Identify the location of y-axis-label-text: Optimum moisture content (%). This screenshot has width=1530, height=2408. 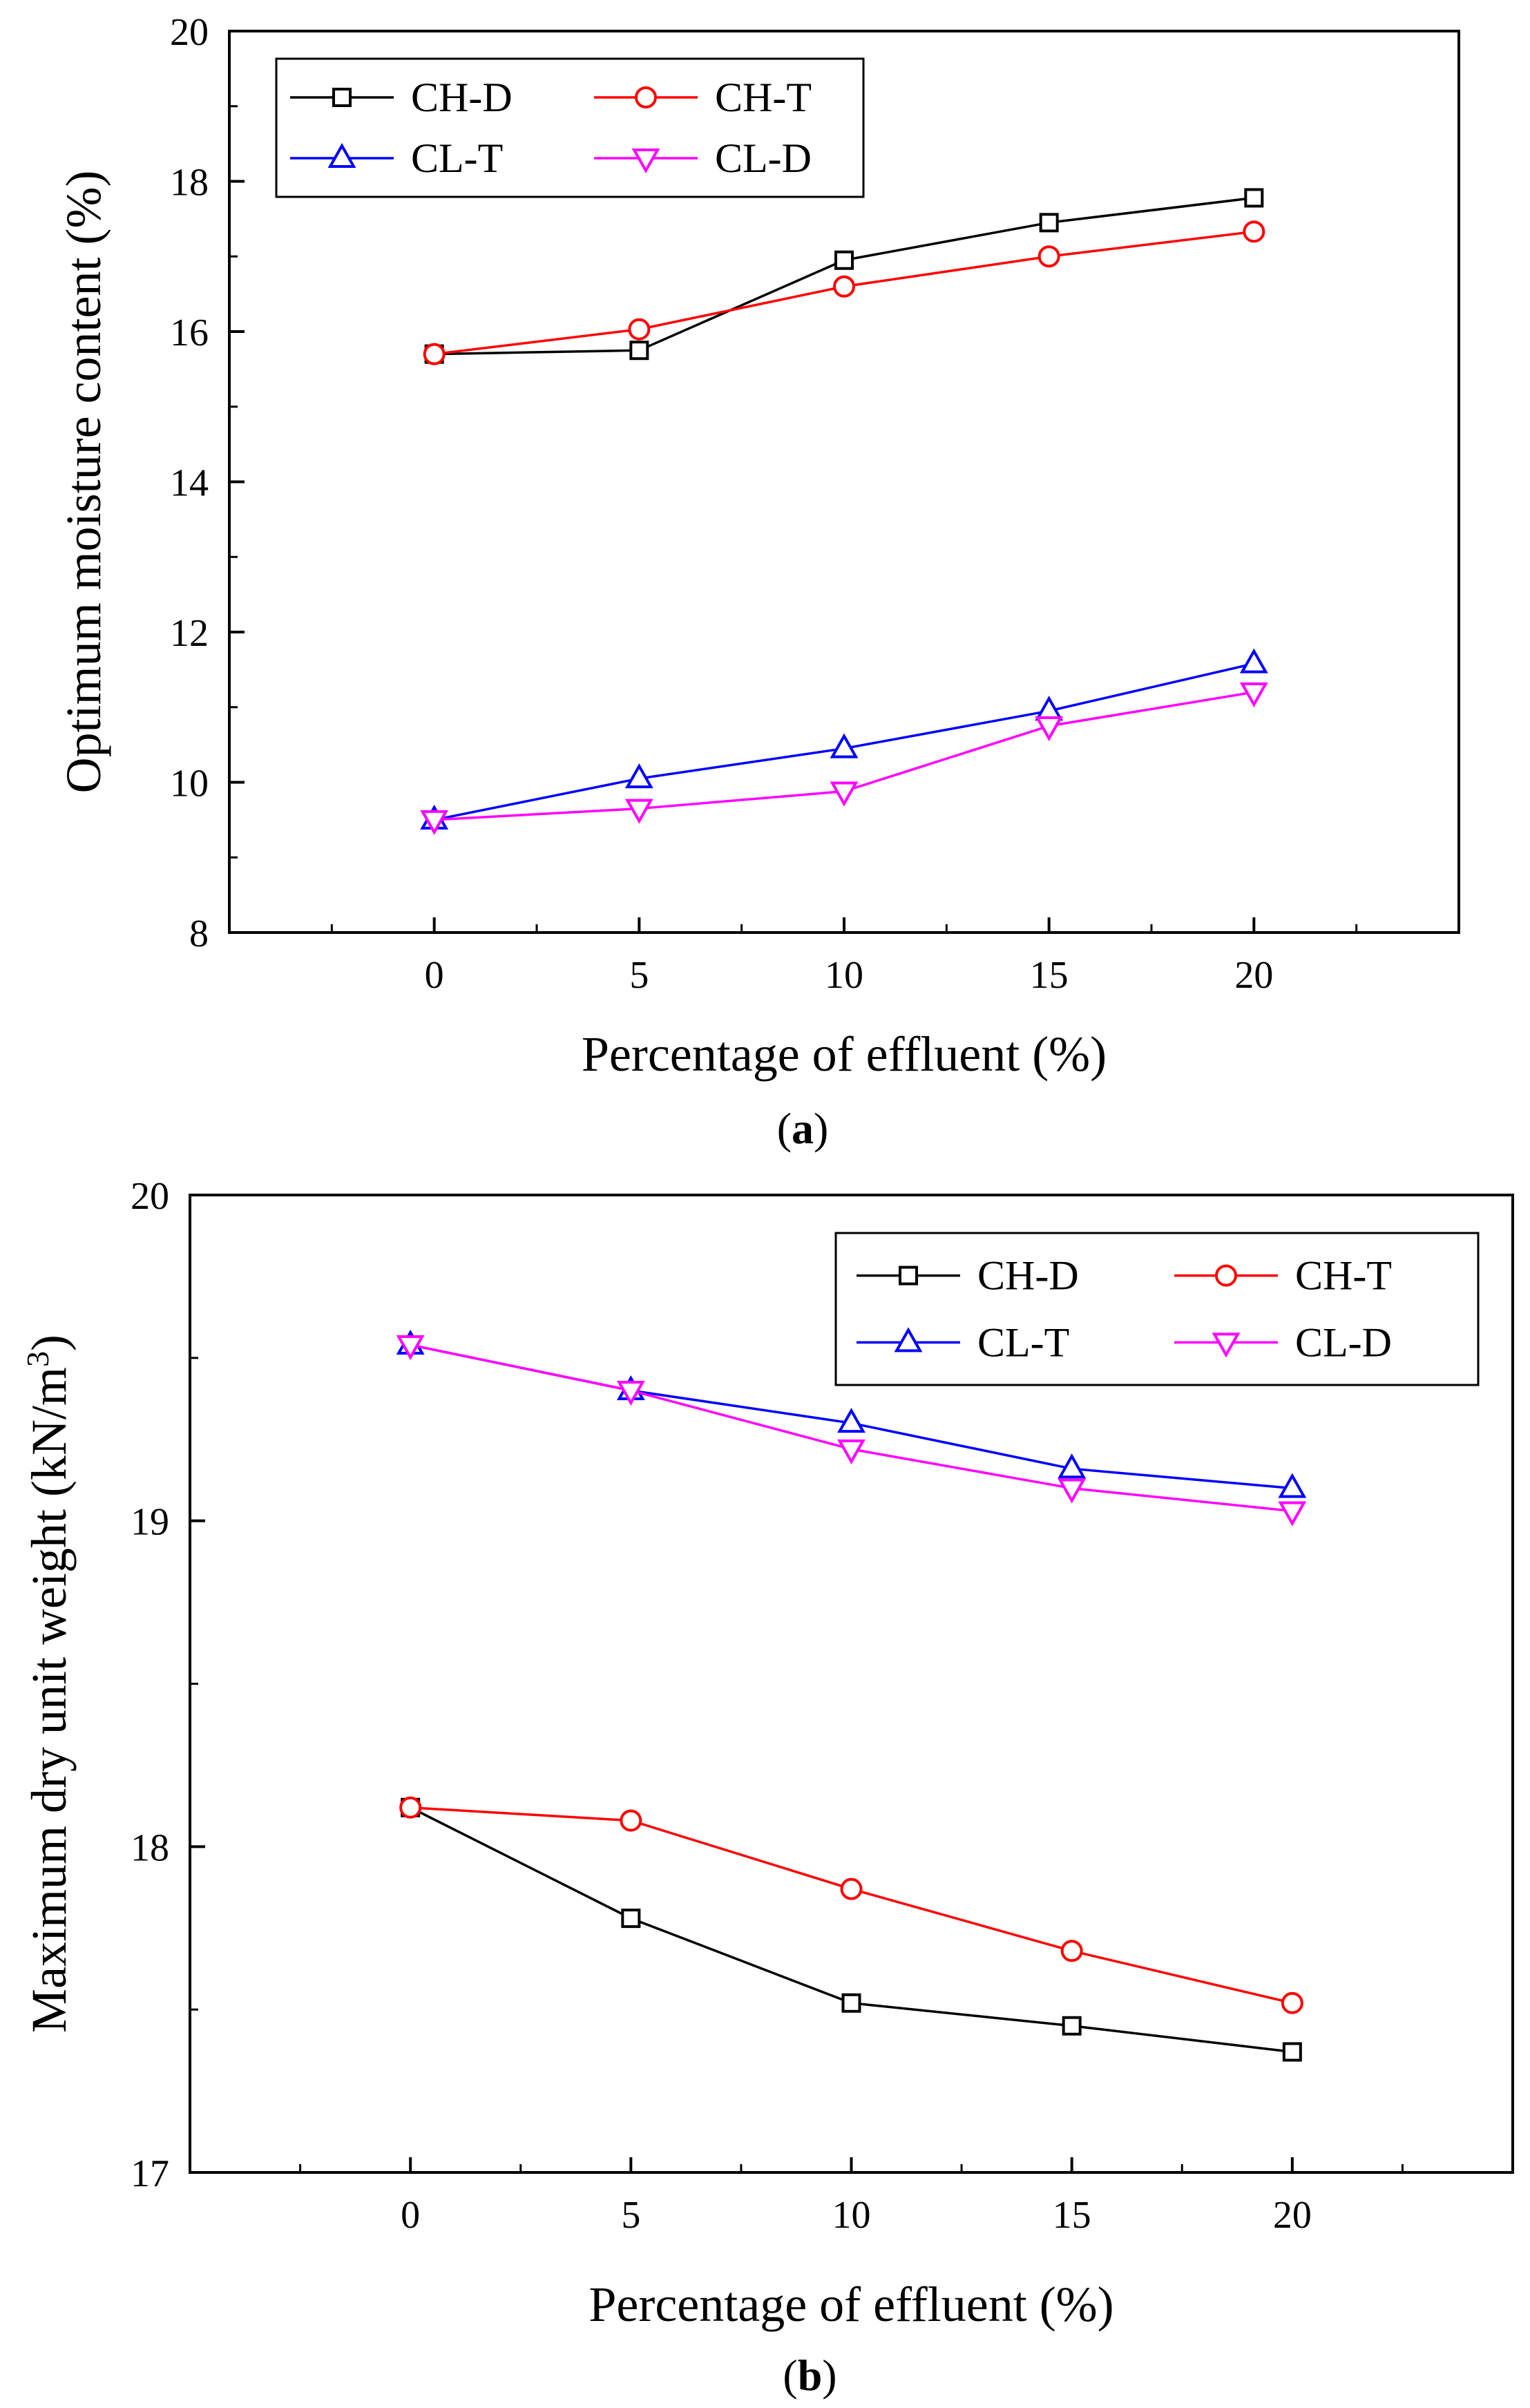
(83, 482).